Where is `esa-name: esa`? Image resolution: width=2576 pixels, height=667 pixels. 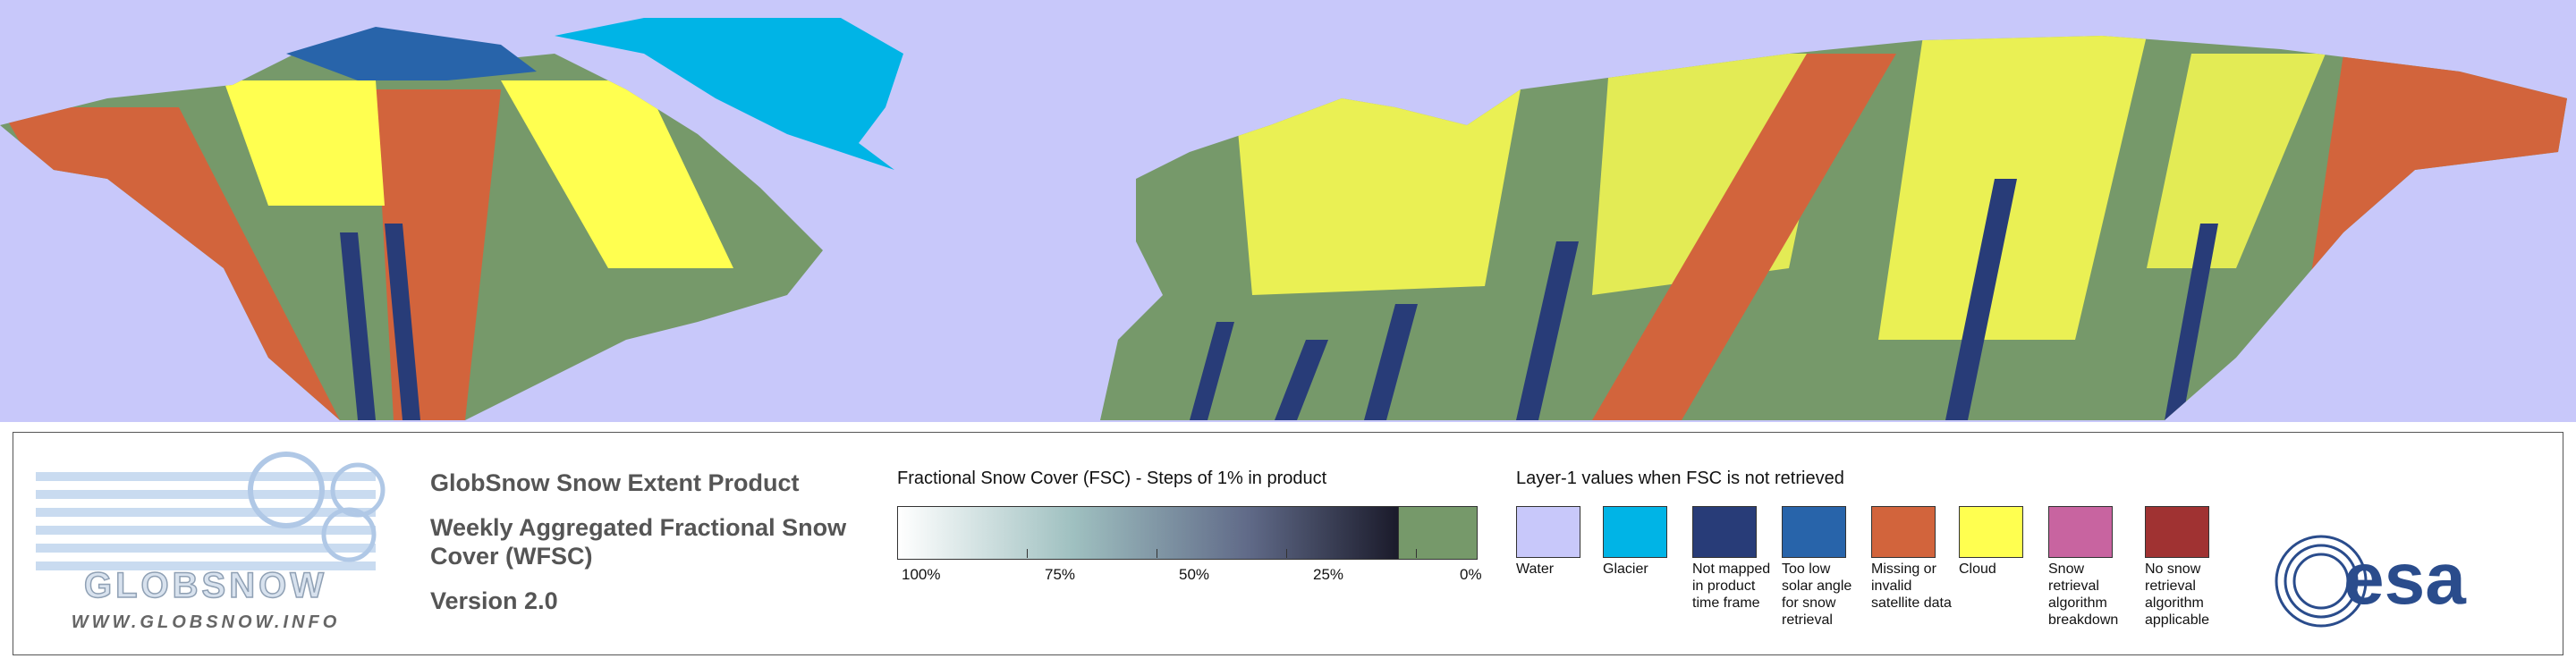 esa-name: esa is located at coordinates (2405, 579).